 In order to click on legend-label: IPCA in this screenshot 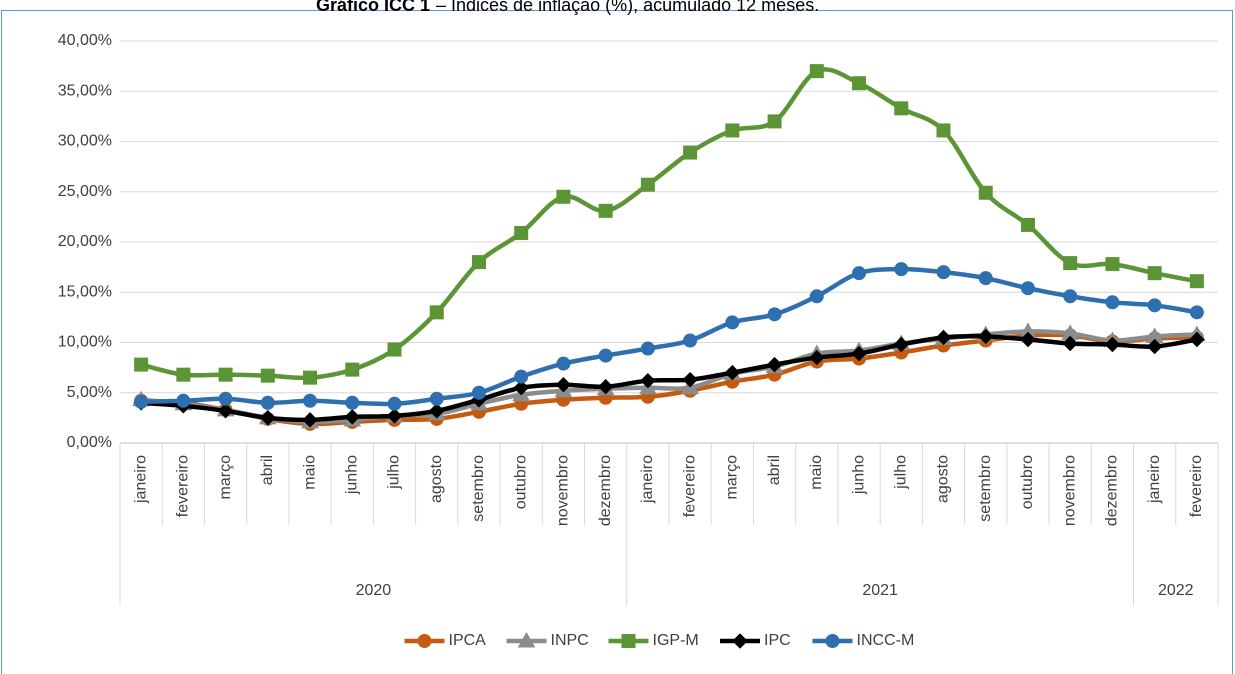, I will do `click(468, 640)`.